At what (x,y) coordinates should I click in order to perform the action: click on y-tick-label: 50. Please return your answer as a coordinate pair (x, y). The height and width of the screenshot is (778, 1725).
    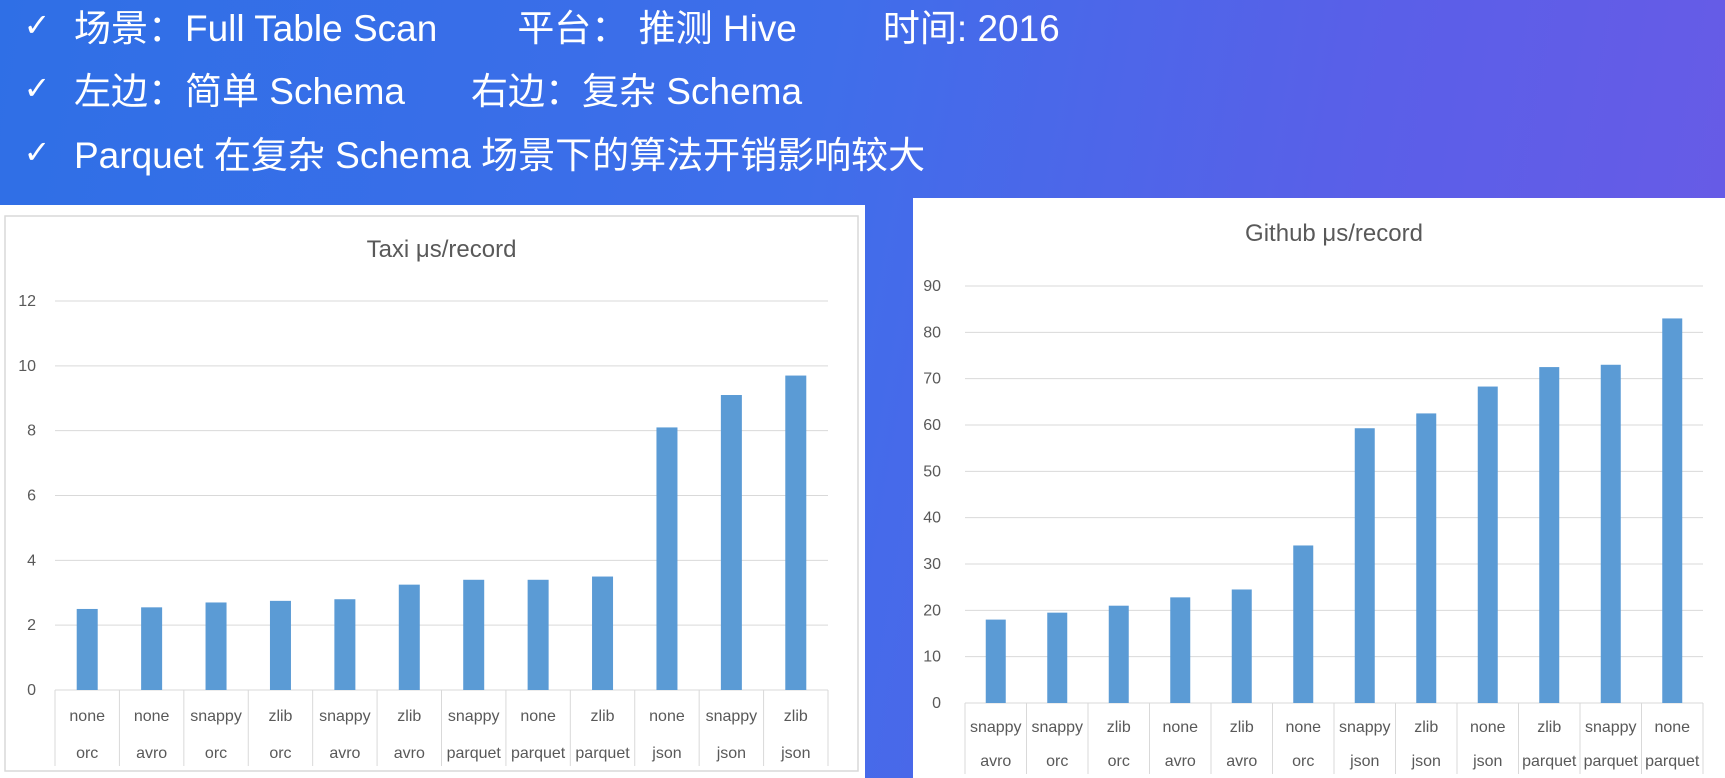
    Looking at the image, I should click on (932, 471).